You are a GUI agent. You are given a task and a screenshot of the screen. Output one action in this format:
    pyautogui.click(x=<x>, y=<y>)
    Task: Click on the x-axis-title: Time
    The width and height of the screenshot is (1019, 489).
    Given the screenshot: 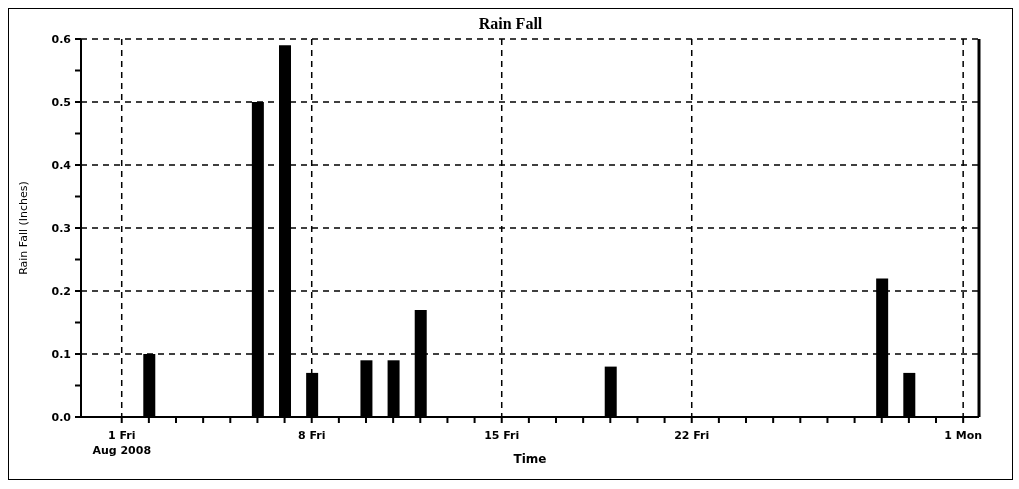 What is the action you would take?
    pyautogui.click(x=530, y=459)
    